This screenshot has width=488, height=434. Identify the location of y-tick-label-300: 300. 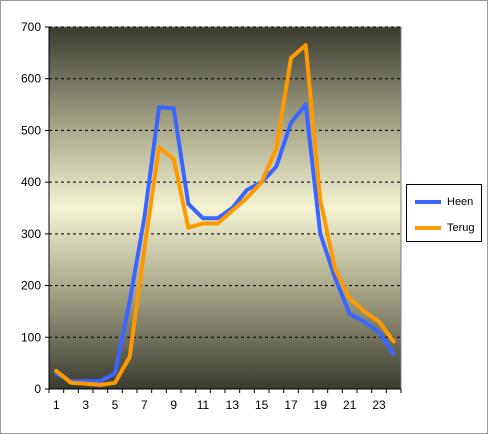
(31, 234).